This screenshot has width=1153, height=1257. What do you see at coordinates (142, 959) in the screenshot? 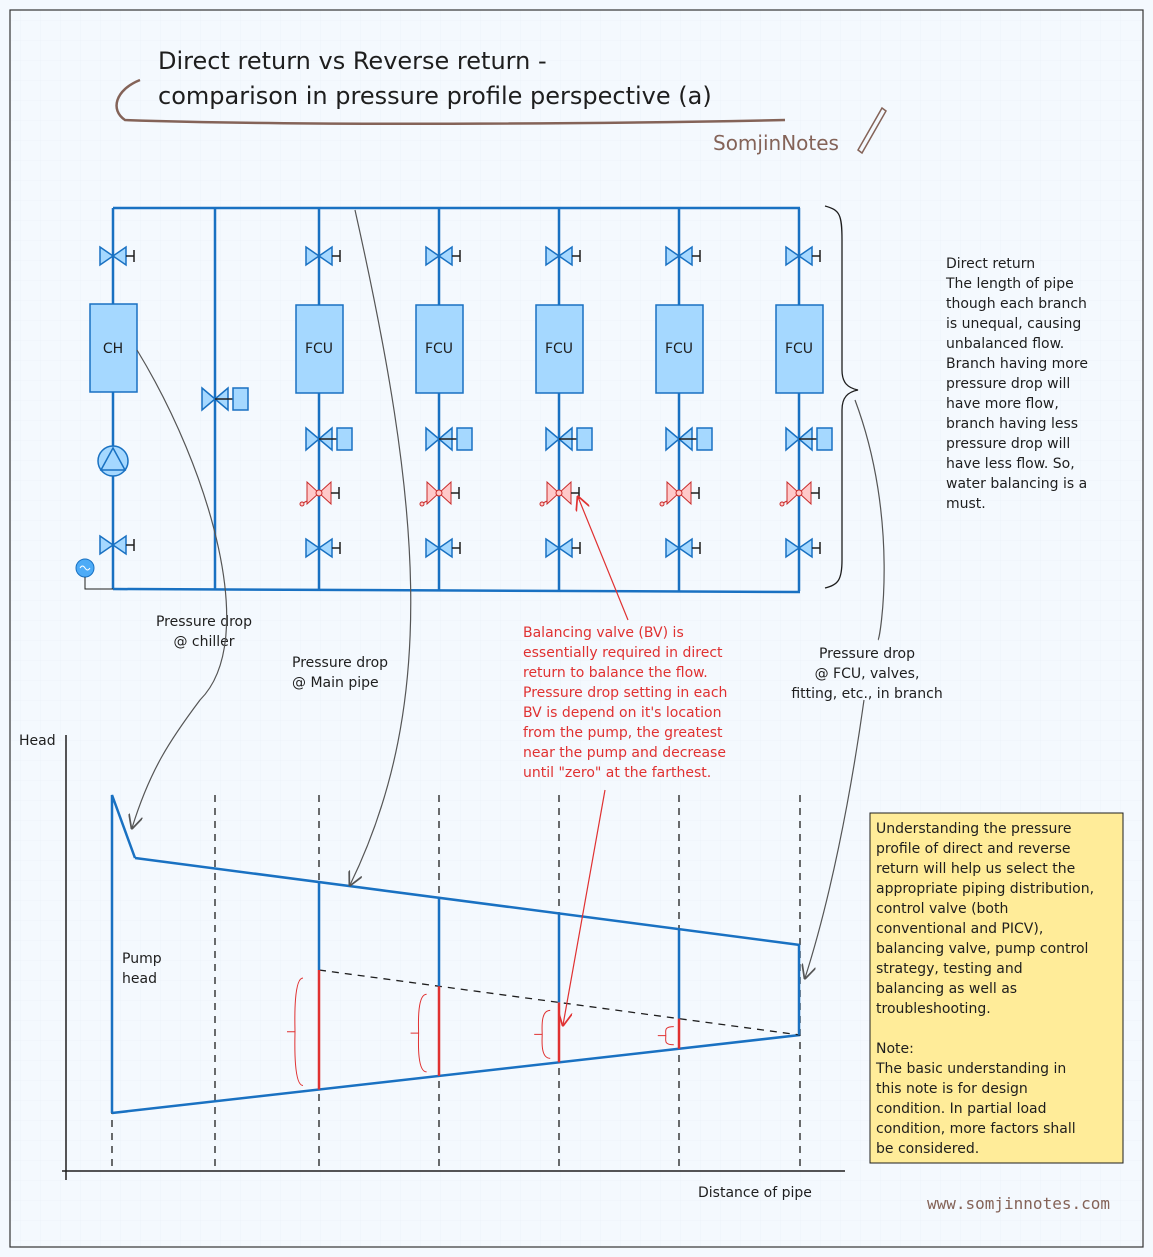
I see `text-line: Pump` at bounding box center [142, 959].